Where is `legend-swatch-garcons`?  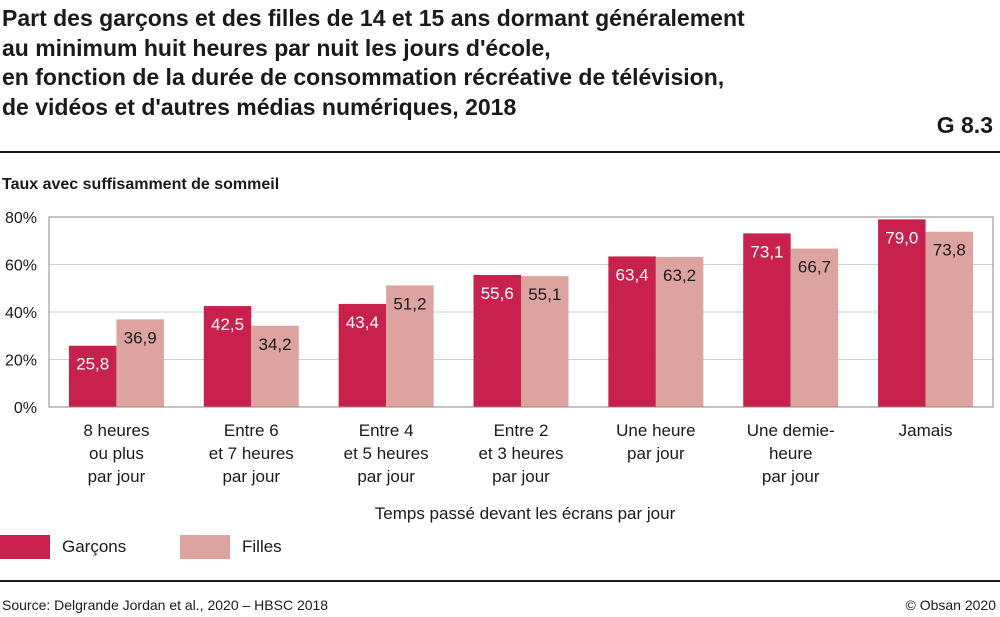 legend-swatch-garcons is located at coordinates (25, 547).